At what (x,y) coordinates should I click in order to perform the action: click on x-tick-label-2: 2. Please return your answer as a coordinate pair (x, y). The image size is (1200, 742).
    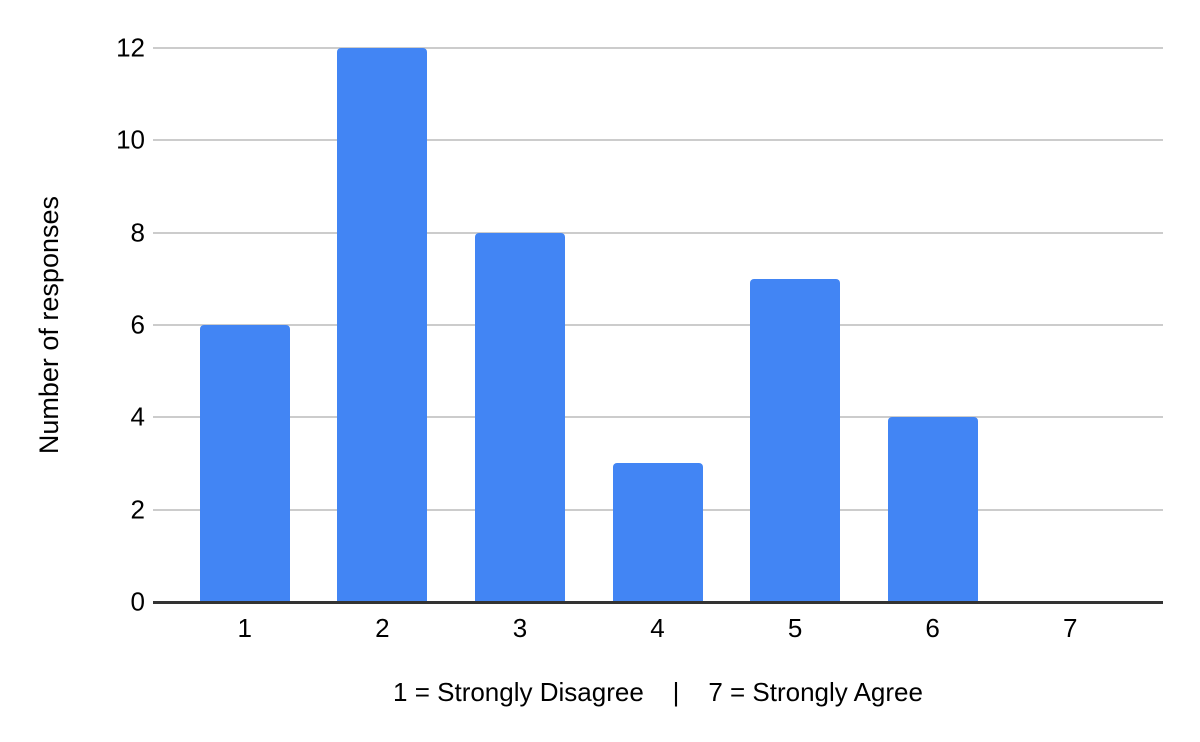
    Looking at the image, I should click on (382, 628).